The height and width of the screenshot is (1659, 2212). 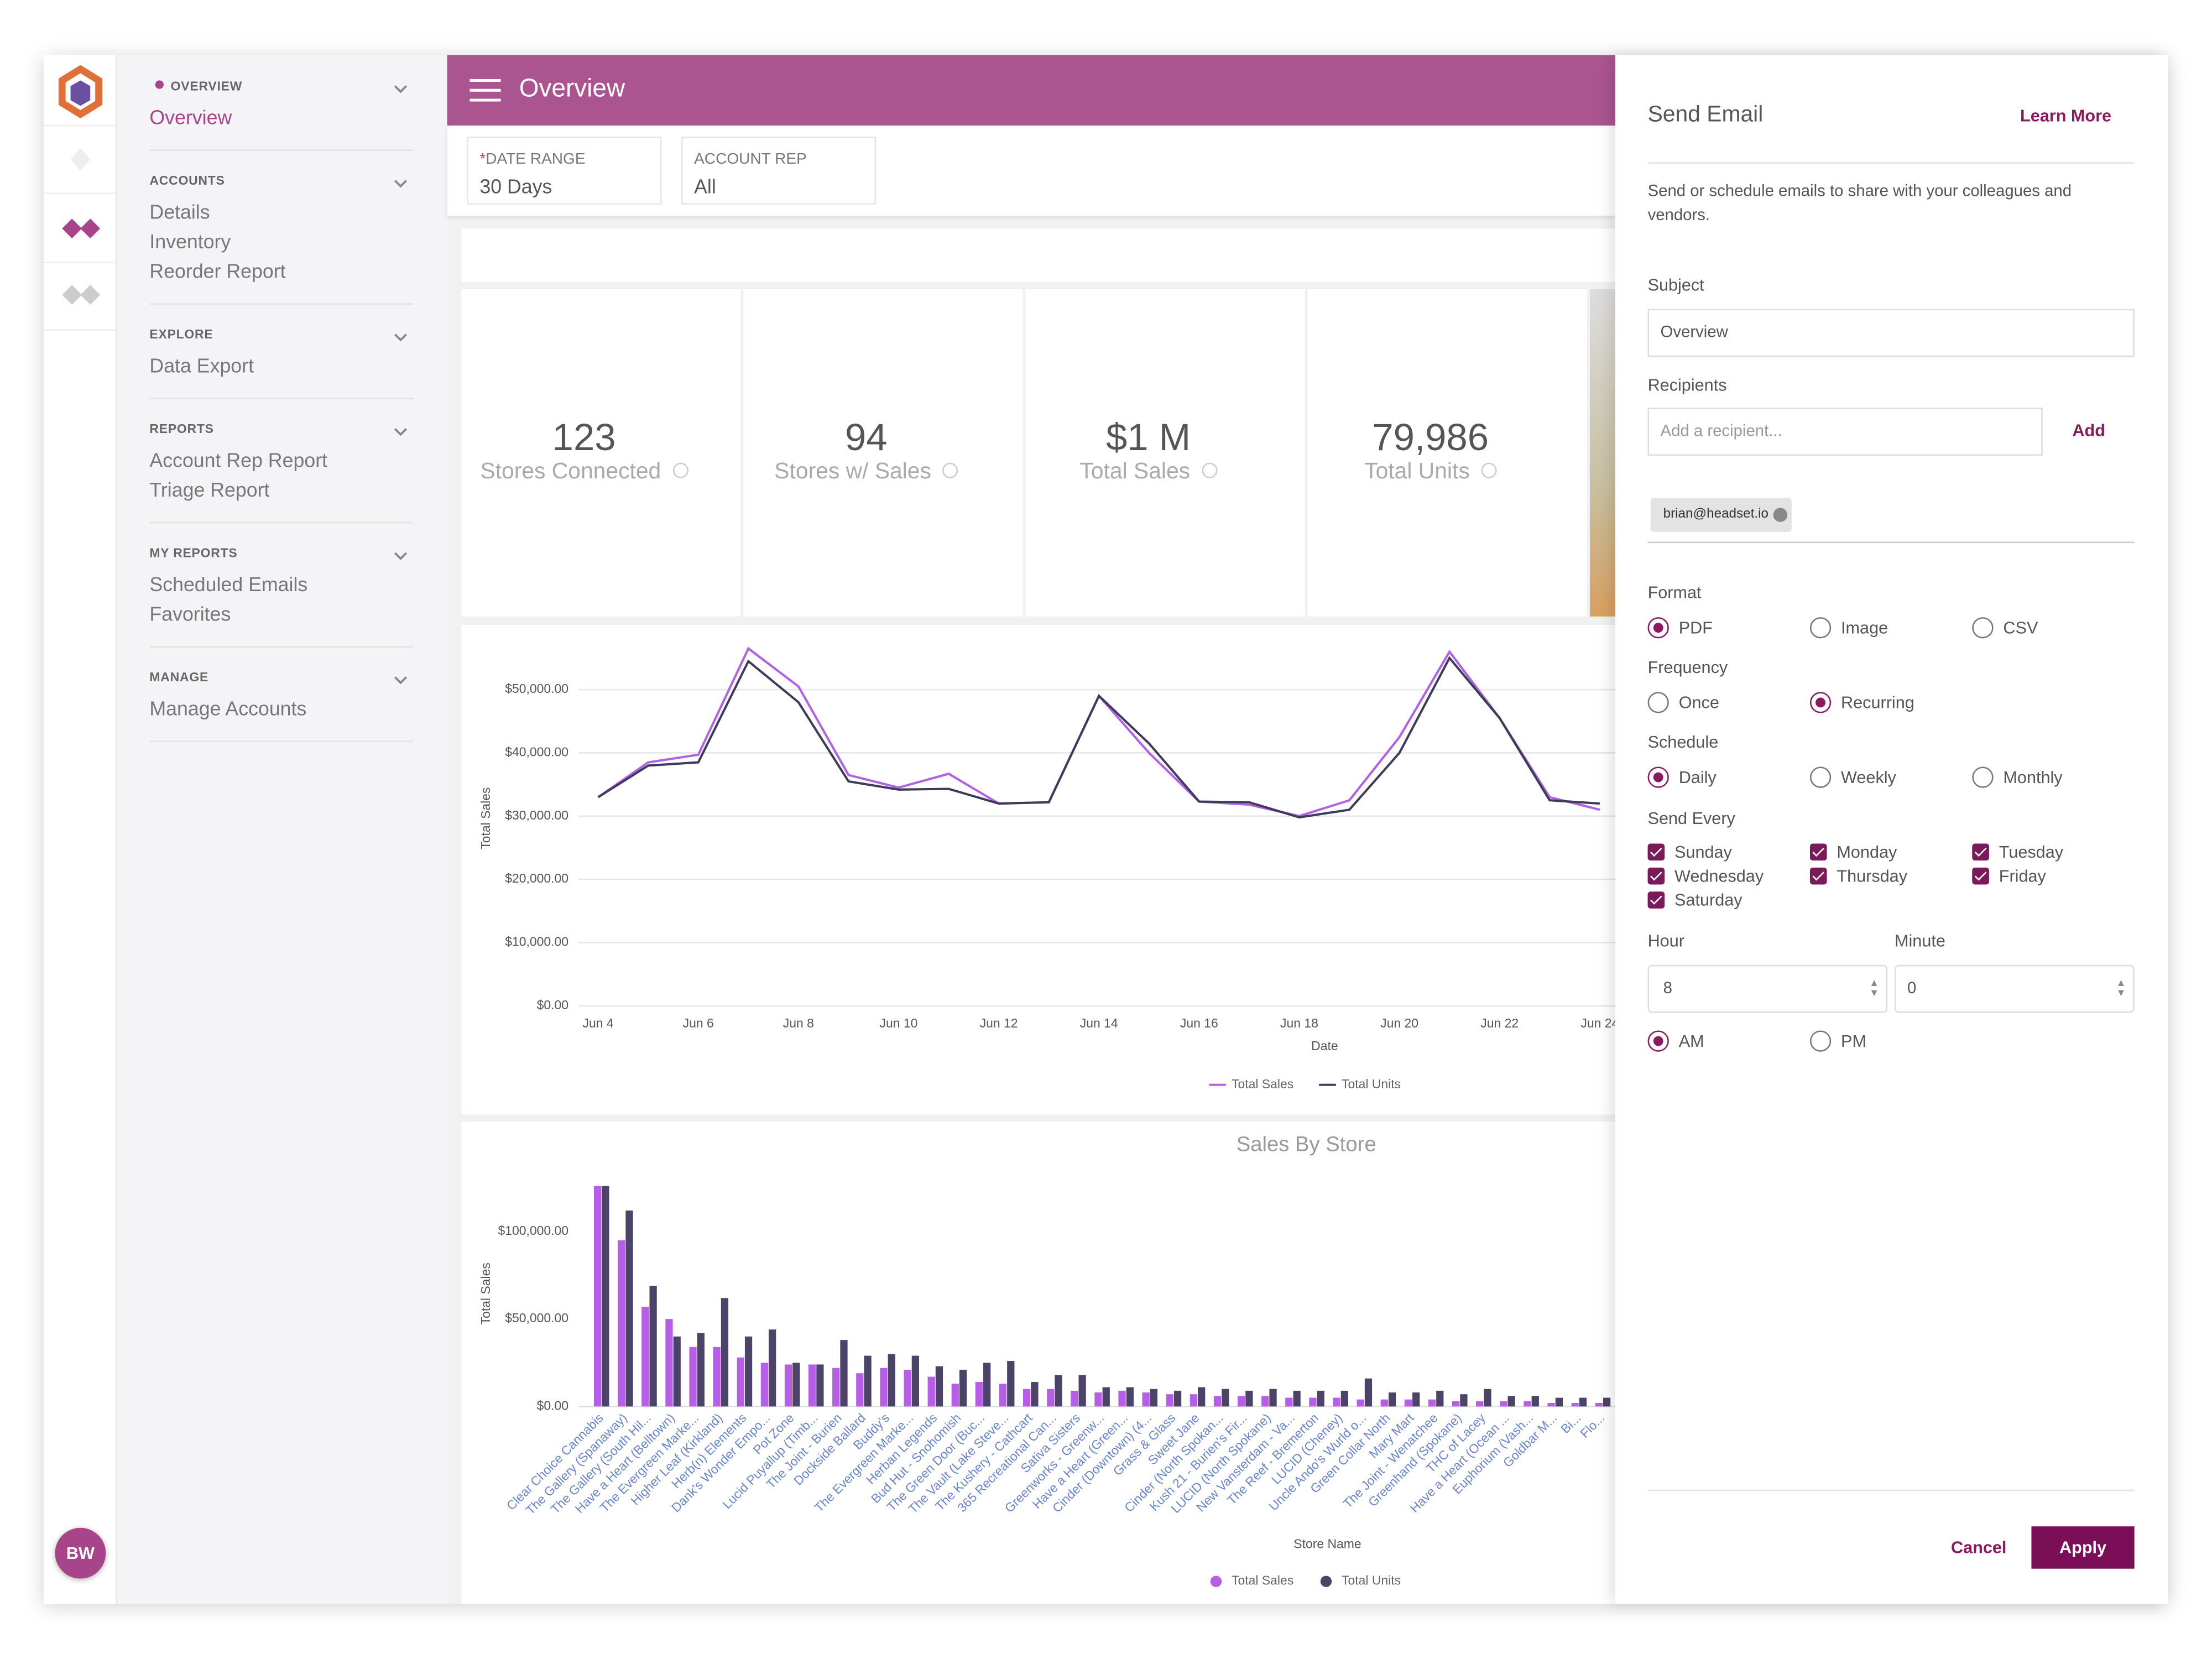 What do you see at coordinates (281, 429) in the screenshot?
I see `nav-section-title: REPORTS` at bounding box center [281, 429].